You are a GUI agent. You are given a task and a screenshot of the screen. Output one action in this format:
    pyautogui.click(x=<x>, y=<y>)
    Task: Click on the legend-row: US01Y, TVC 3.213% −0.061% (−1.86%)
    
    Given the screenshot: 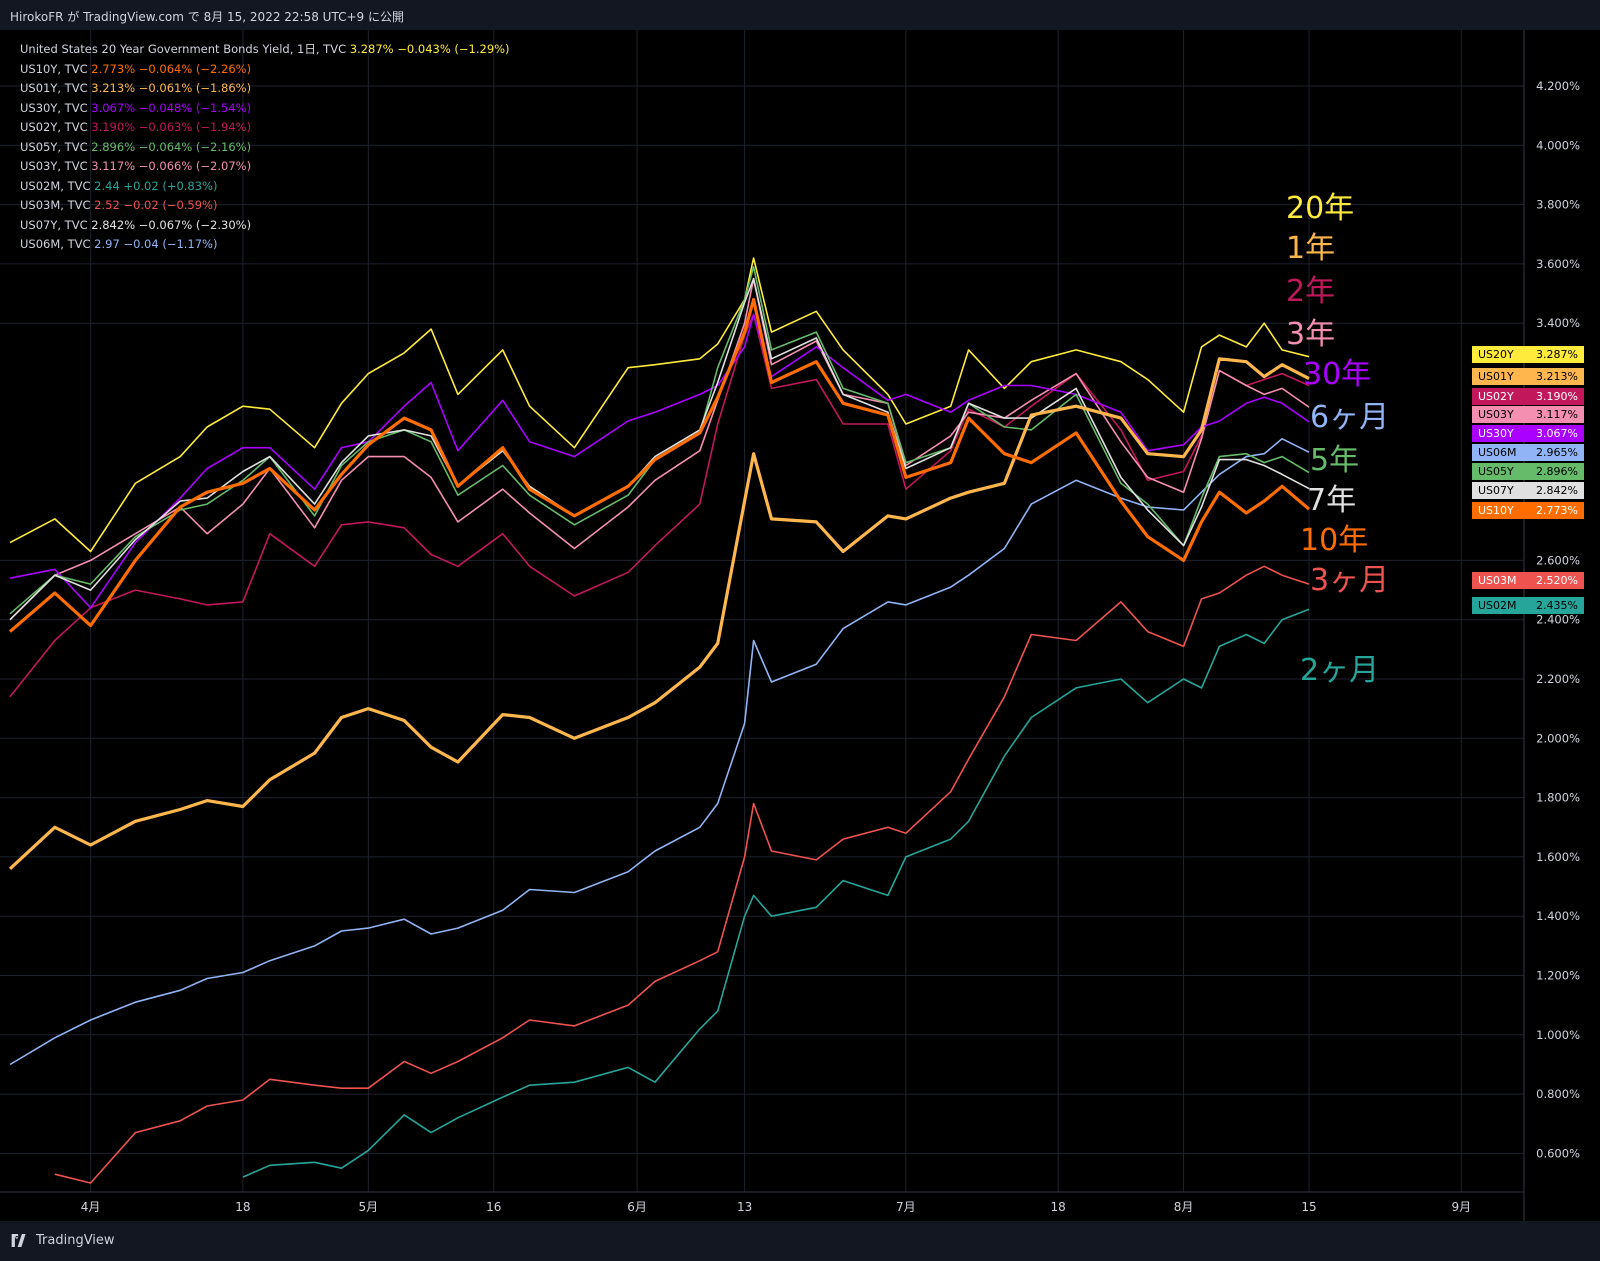 What is the action you would take?
    pyautogui.click(x=265, y=89)
    